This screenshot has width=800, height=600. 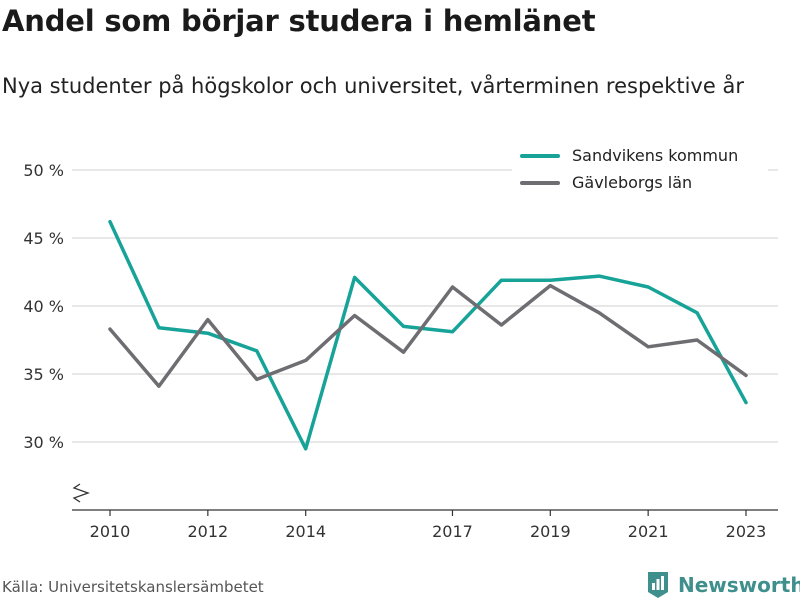 I want to click on x-tick-label: 2010, so click(x=110, y=531).